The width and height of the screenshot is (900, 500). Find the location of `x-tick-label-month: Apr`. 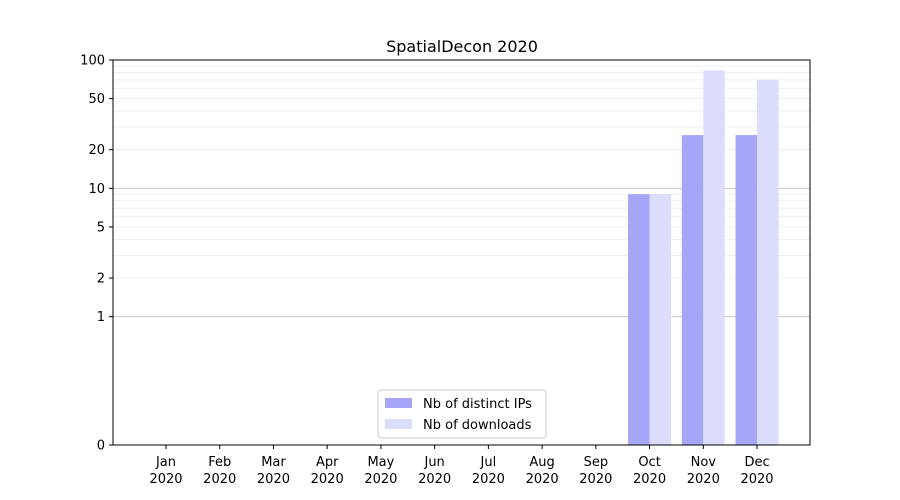

x-tick-label-month: Apr is located at coordinates (327, 462).